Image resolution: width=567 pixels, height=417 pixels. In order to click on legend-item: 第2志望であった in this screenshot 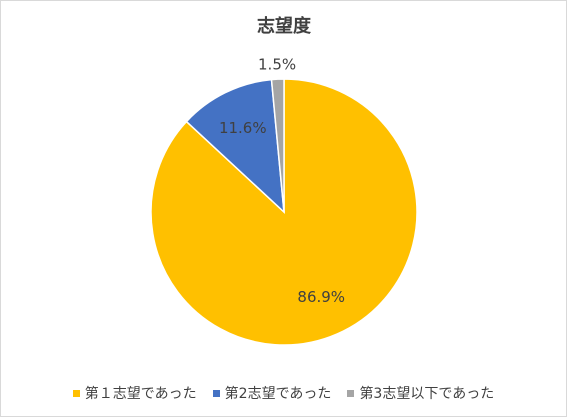, I will do `click(272, 393)`.